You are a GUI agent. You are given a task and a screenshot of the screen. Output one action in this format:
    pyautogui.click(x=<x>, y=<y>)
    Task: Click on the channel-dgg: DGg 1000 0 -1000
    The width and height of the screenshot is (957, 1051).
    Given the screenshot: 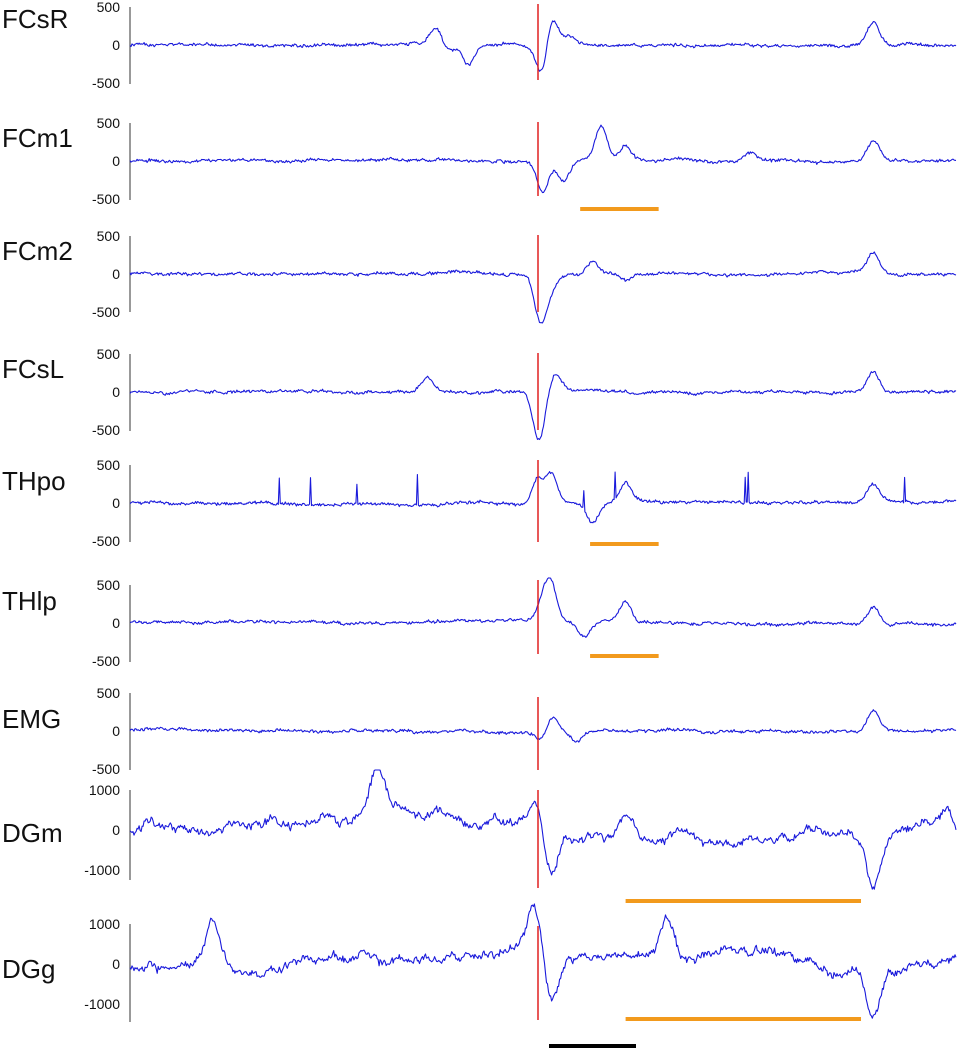 What is the action you would take?
    pyautogui.click(x=479, y=962)
    